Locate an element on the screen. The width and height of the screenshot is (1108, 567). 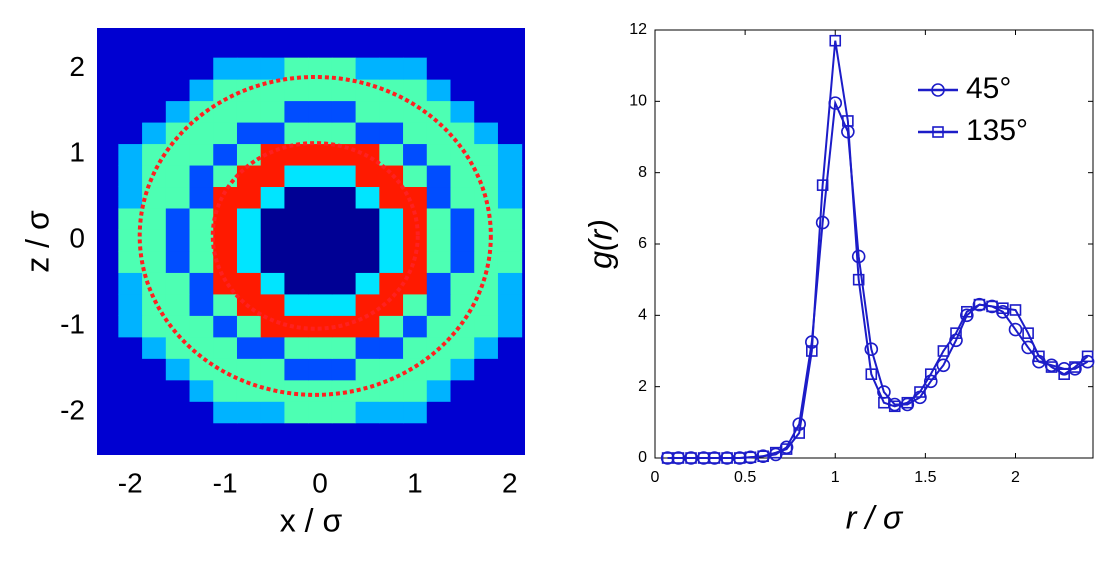
x-tick-label: 1 is located at coordinates (415, 482).